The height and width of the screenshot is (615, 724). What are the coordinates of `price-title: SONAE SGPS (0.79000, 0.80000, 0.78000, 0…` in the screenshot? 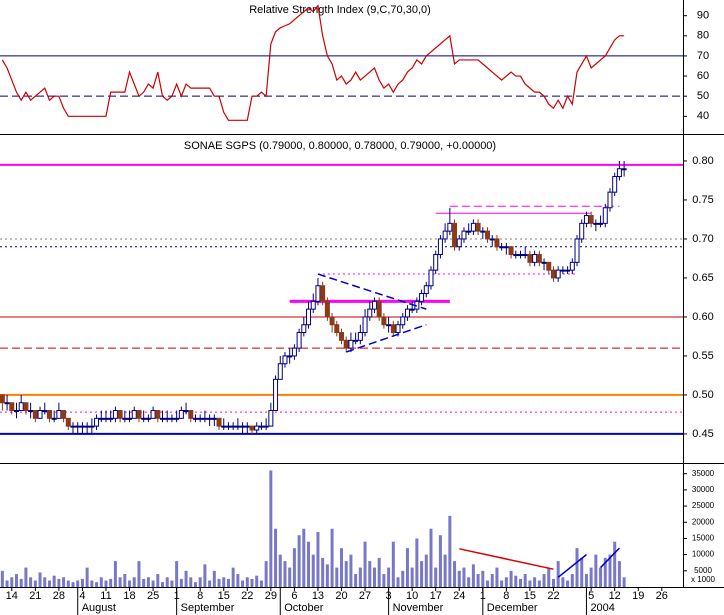 It's located at (340, 146).